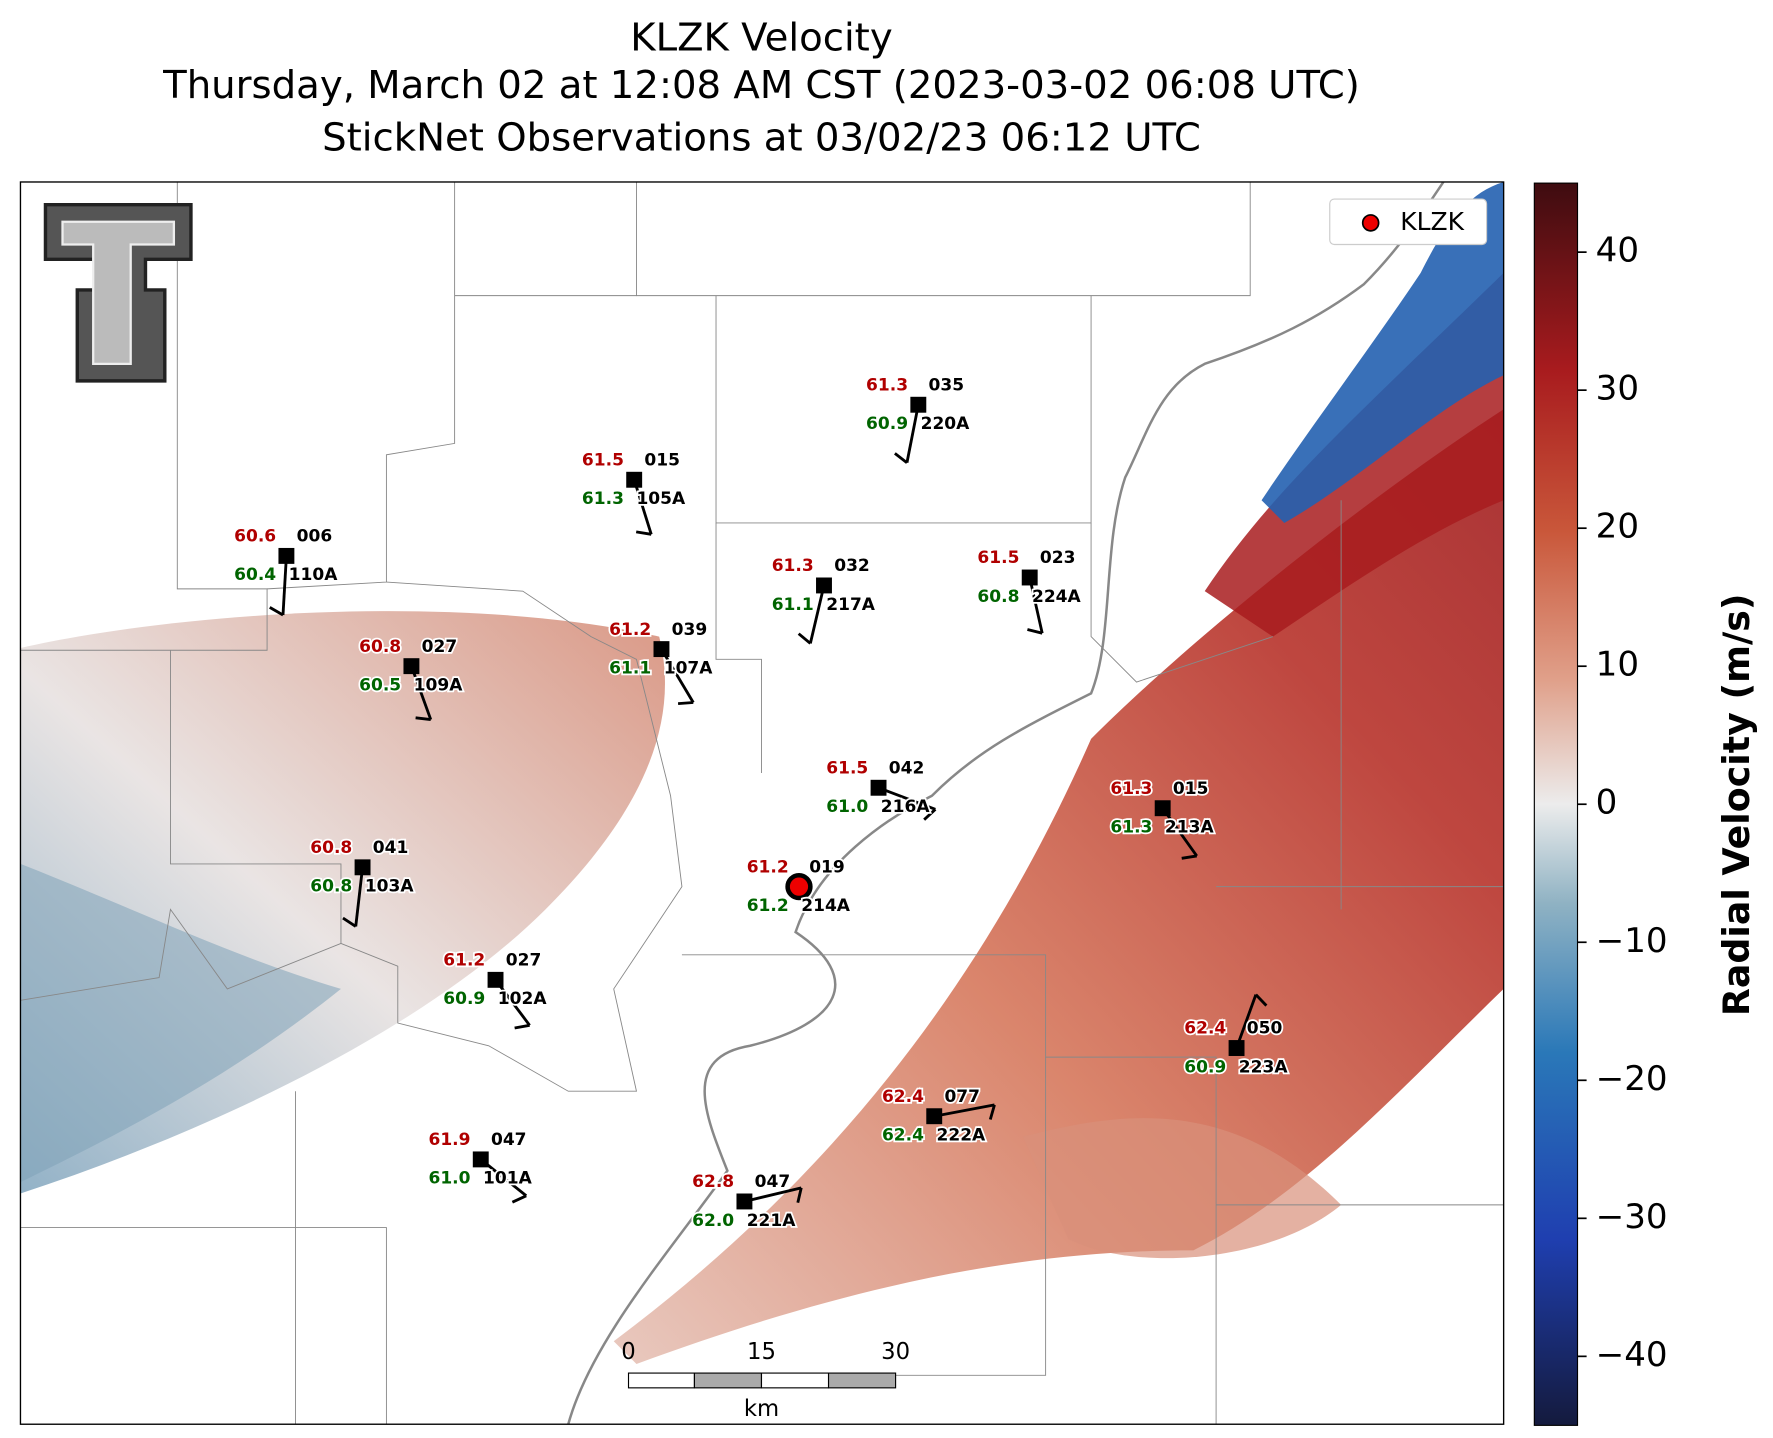 The height and width of the screenshot is (1438, 1773). What do you see at coordinates (903, 1136) in the screenshot?
I see `dewpoint: 62.4` at bounding box center [903, 1136].